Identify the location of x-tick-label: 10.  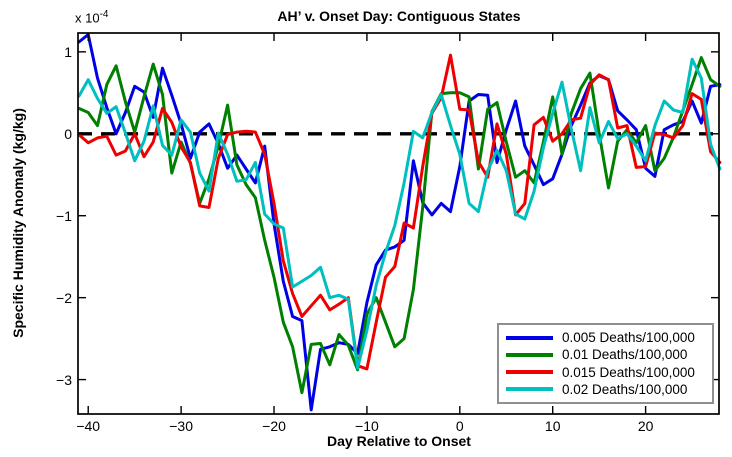
(552, 426).